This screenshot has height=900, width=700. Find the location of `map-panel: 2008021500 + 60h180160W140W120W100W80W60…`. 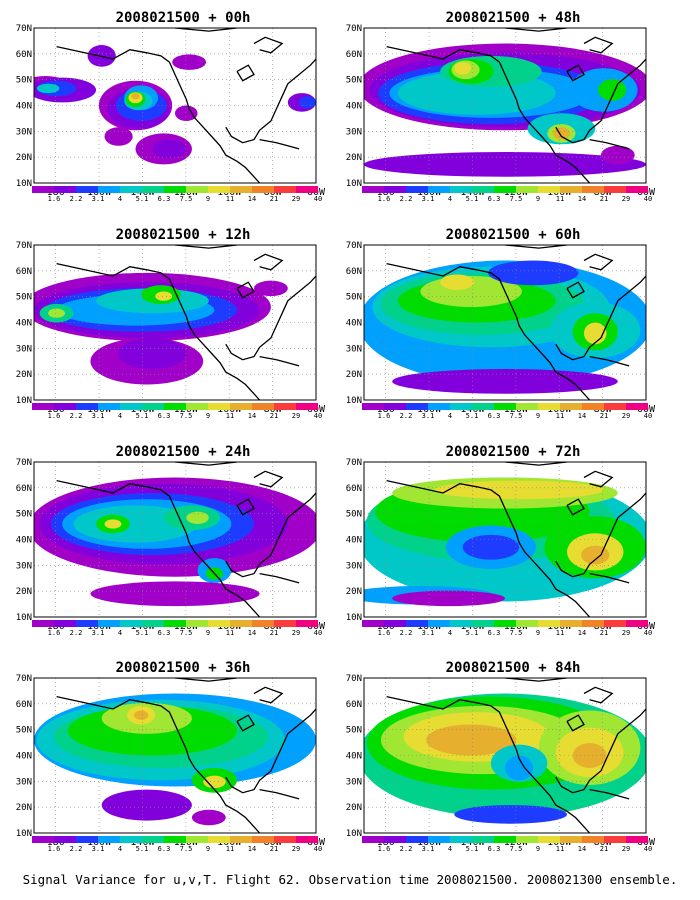

map-panel: 2008021500 + 60h180160W140W120W100W80W60… is located at coordinates (512, 332).